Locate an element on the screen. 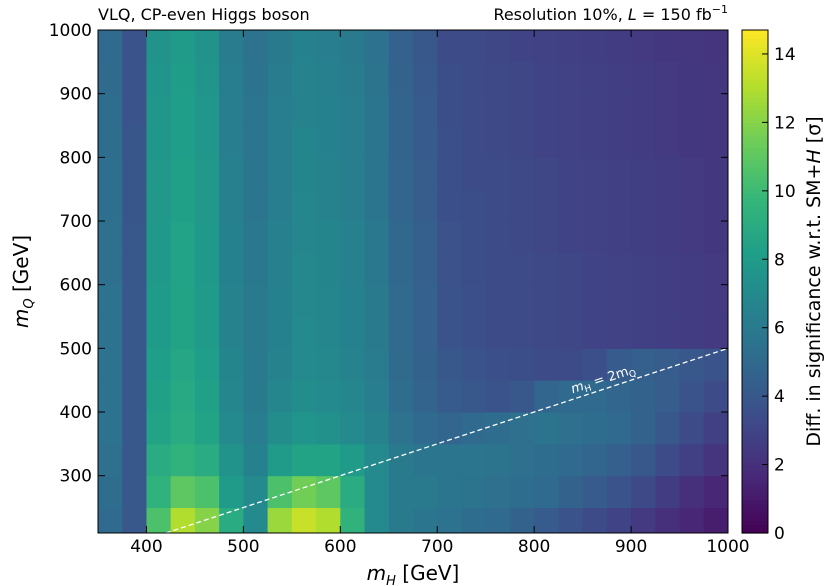  colorbar-tick-label: 10 is located at coordinates (785, 192).